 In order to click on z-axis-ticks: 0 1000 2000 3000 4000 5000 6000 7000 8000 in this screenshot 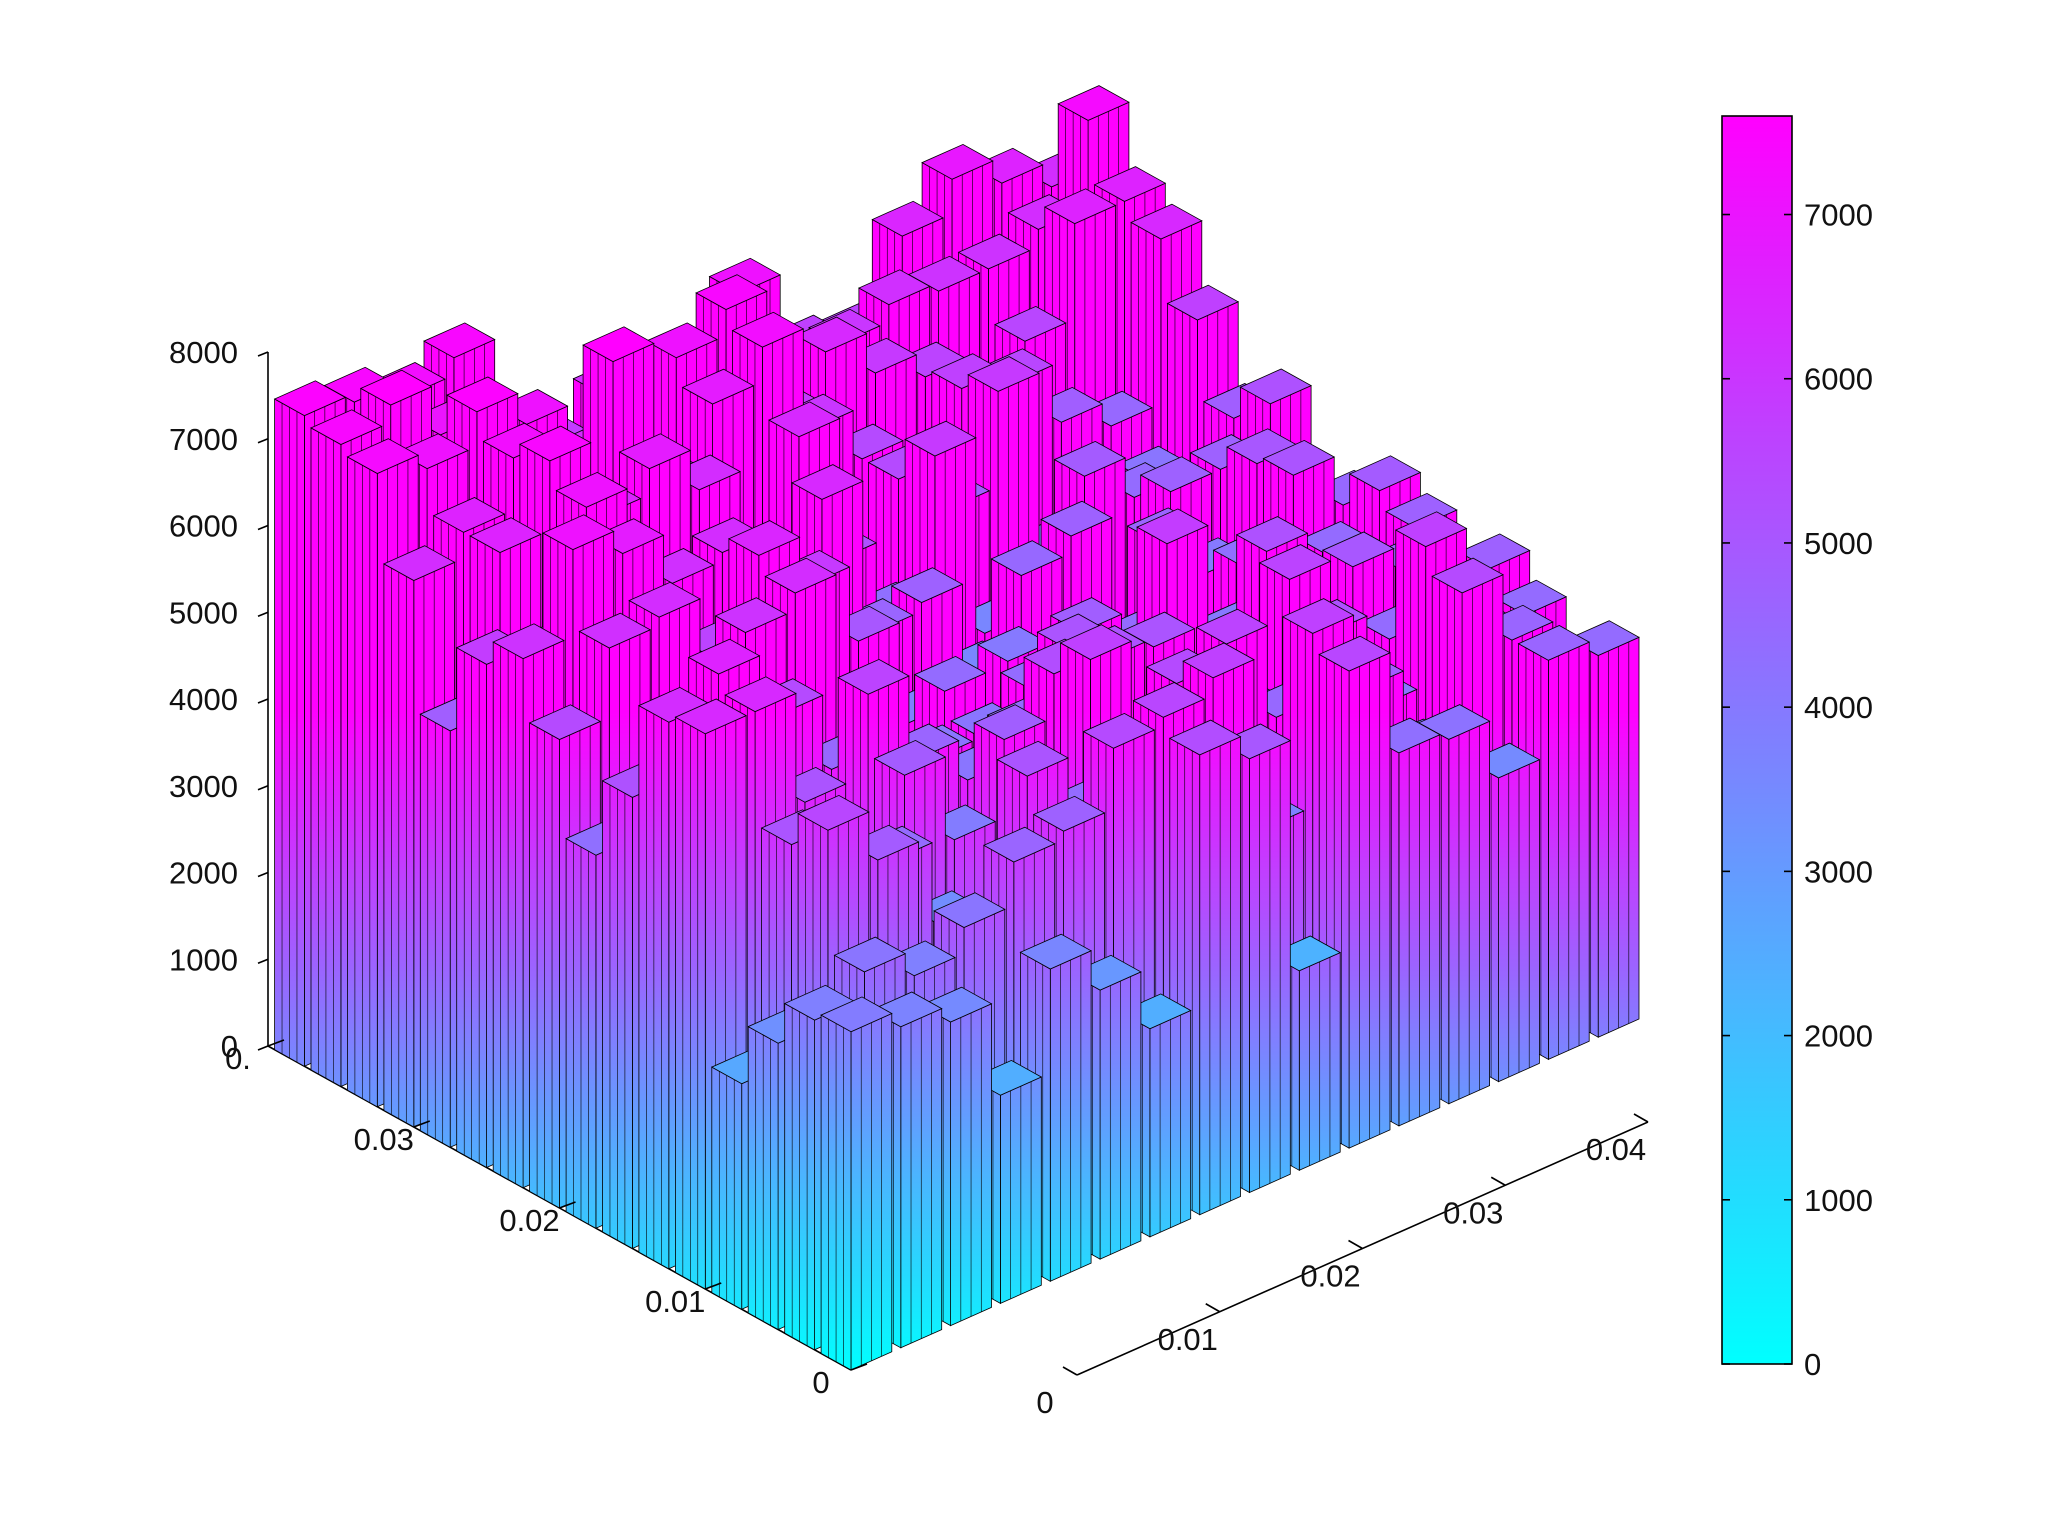, I will do `click(219, 699)`.